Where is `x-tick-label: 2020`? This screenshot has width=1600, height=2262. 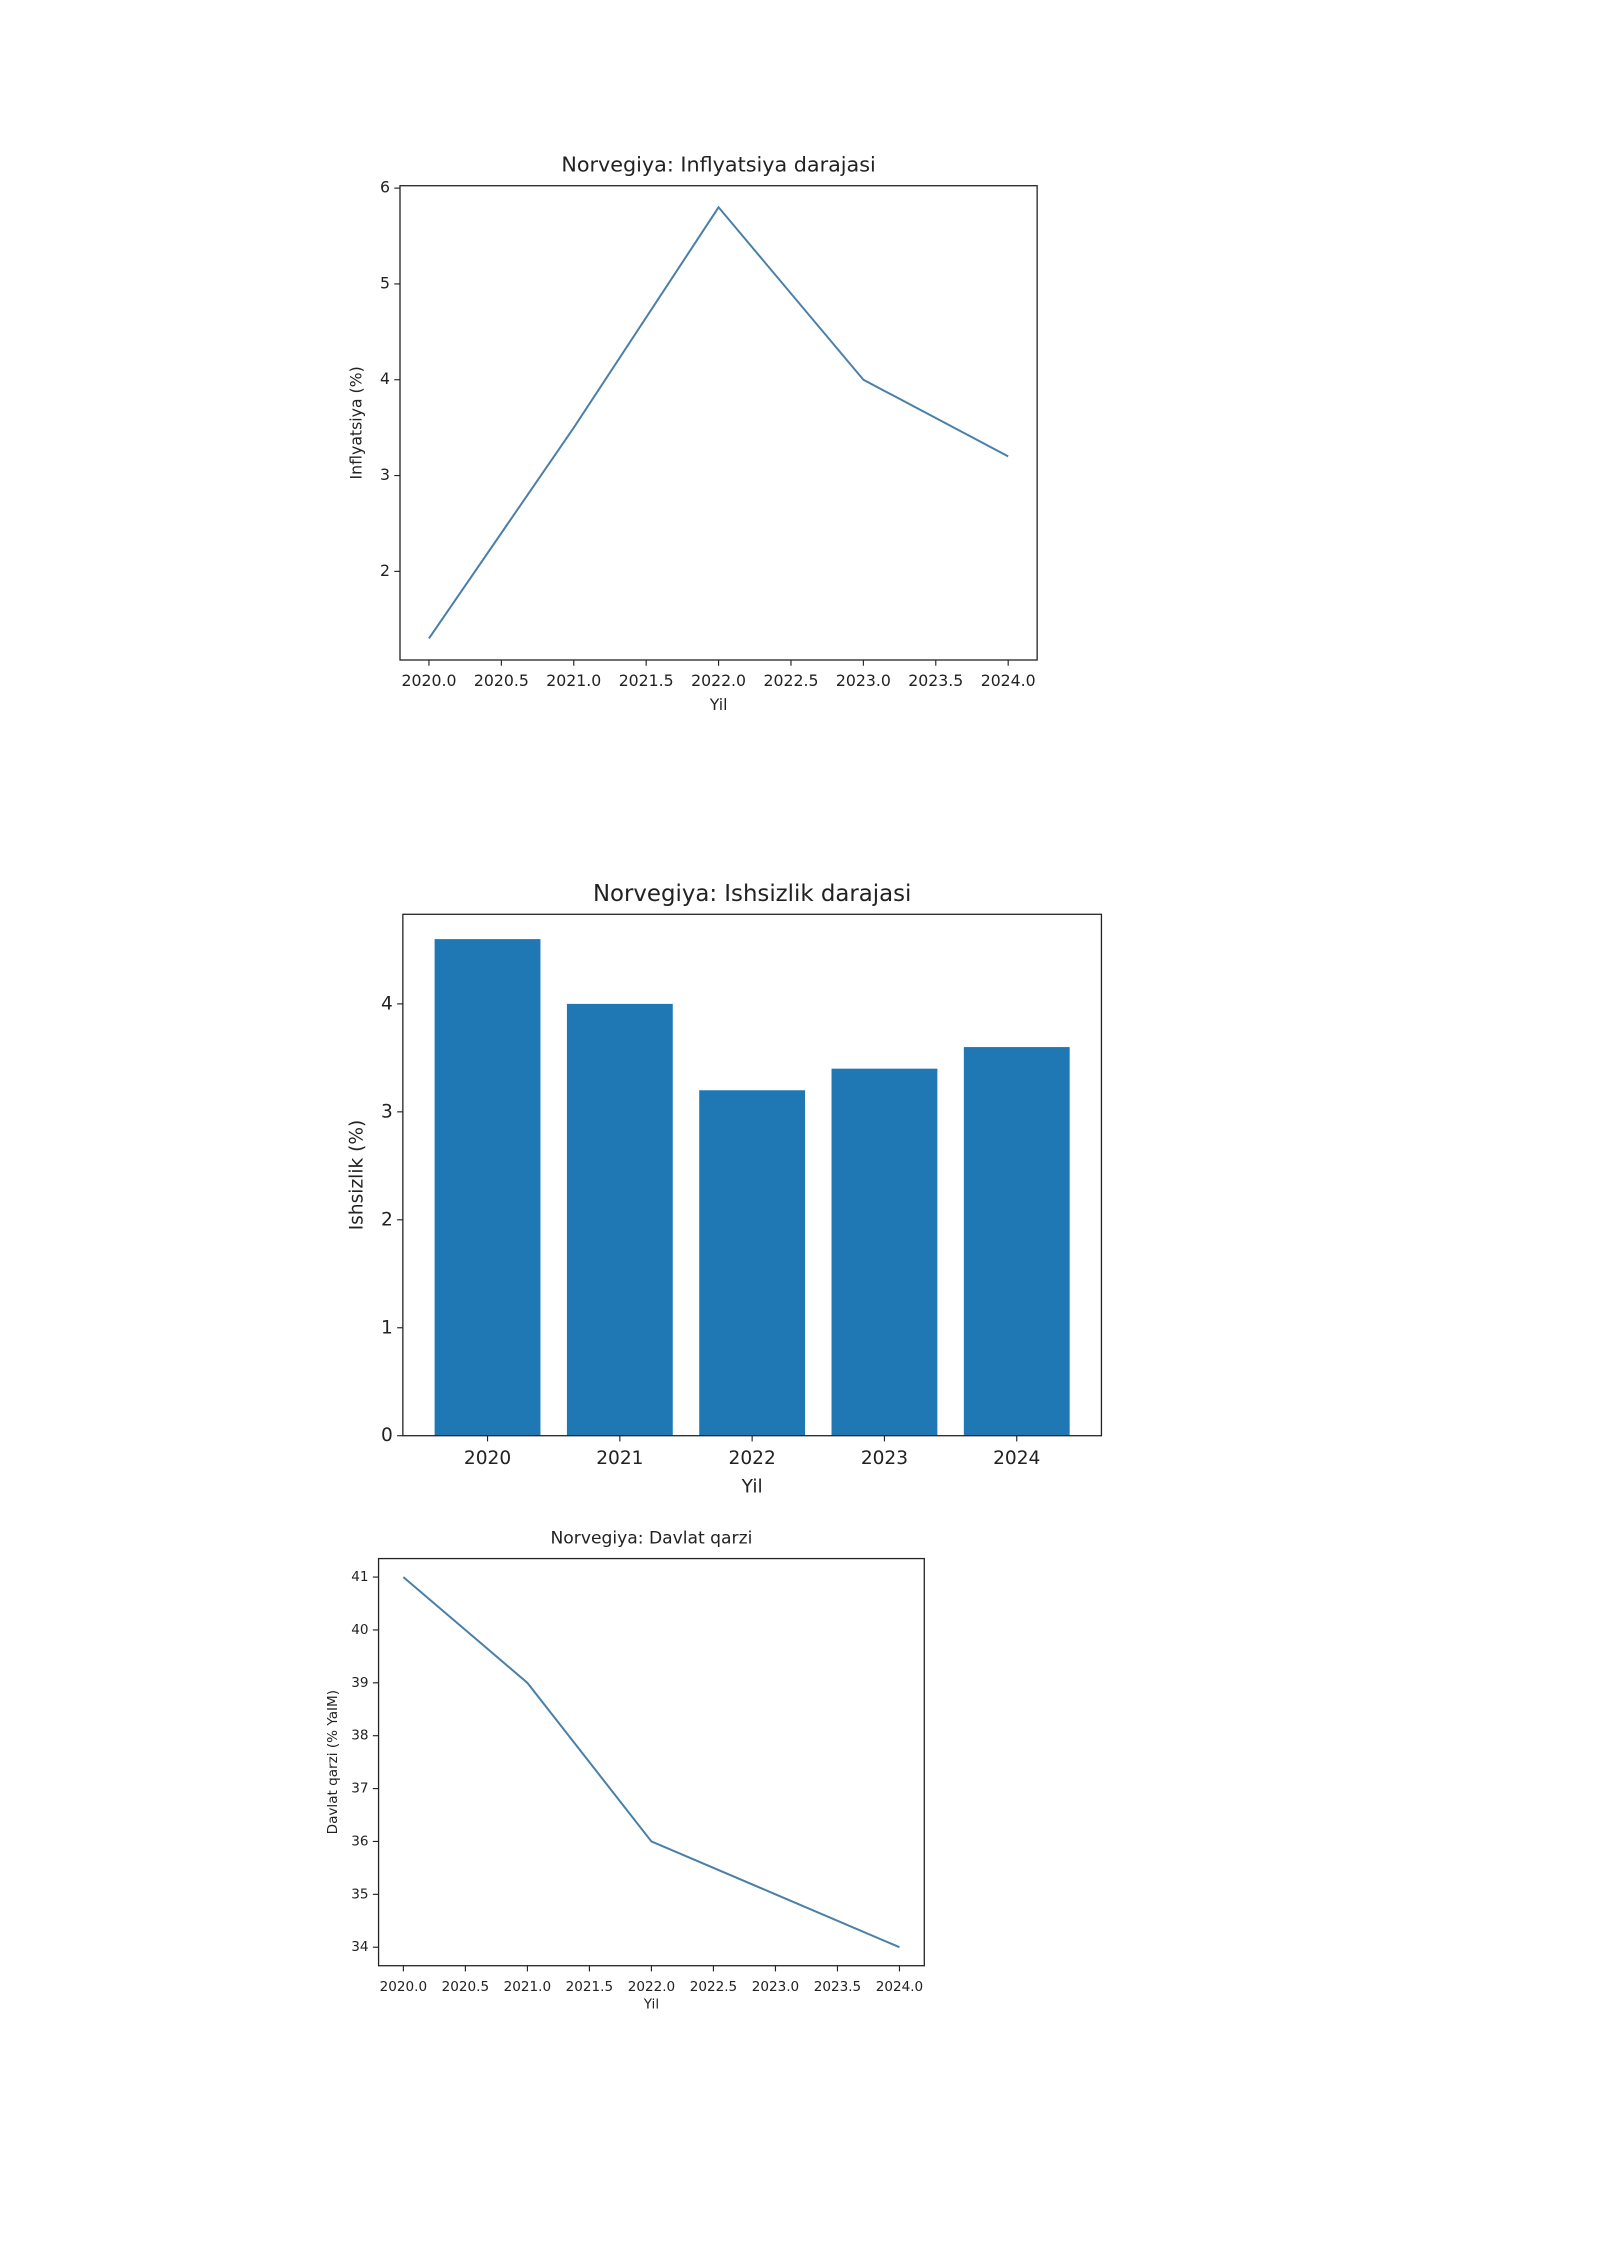 x-tick-label: 2020 is located at coordinates (487, 1458).